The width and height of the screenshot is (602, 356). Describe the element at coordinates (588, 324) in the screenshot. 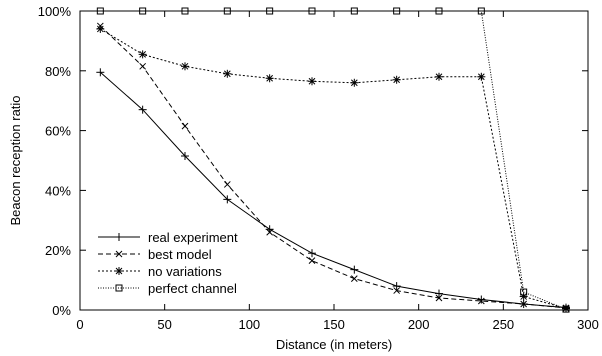

I see `x-tick-label: 300` at that location.